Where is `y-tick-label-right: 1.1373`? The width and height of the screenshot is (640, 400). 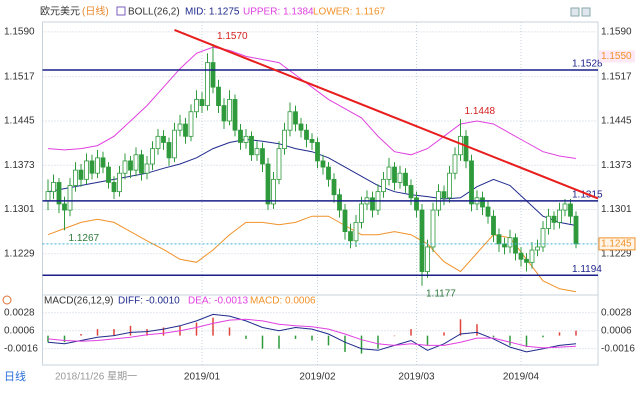
y-tick-label-right: 1.1373 is located at coordinates (616, 165).